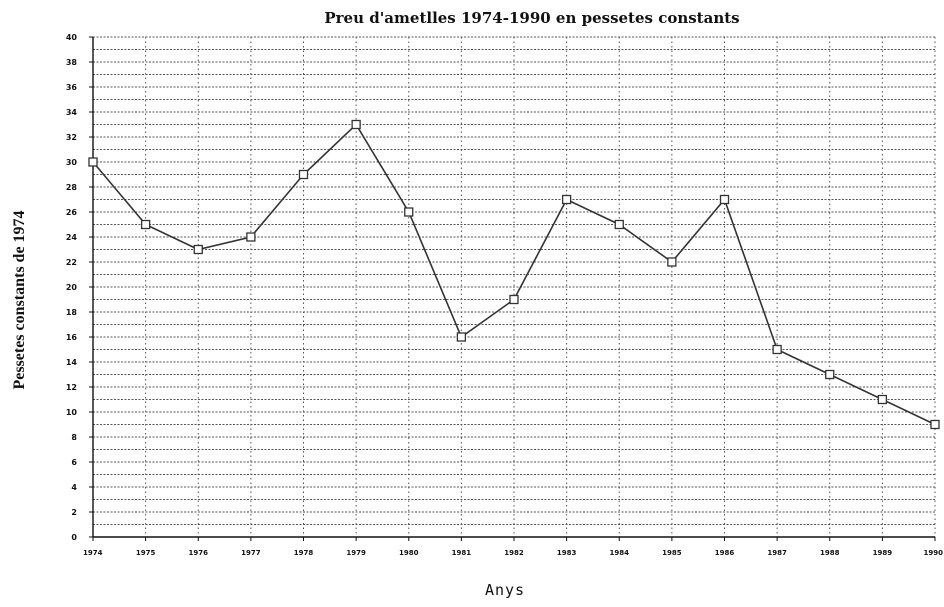 Image resolution: width=944 pixels, height=607 pixels. Describe the element at coordinates (72, 212) in the screenshot. I see `y-tick-label: 26` at that location.